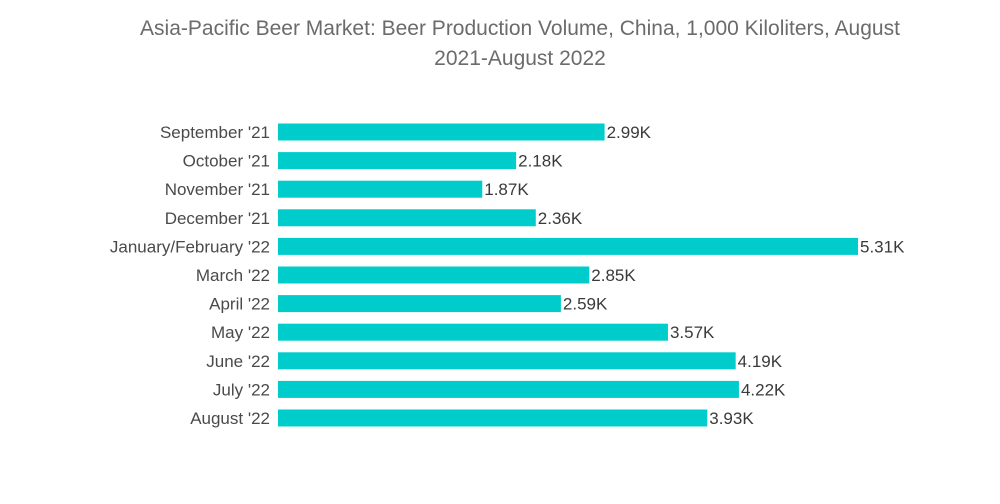 This screenshot has width=1000, height=504. Describe the element at coordinates (540, 161) in the screenshot. I see `value-label: 2.18K` at that location.